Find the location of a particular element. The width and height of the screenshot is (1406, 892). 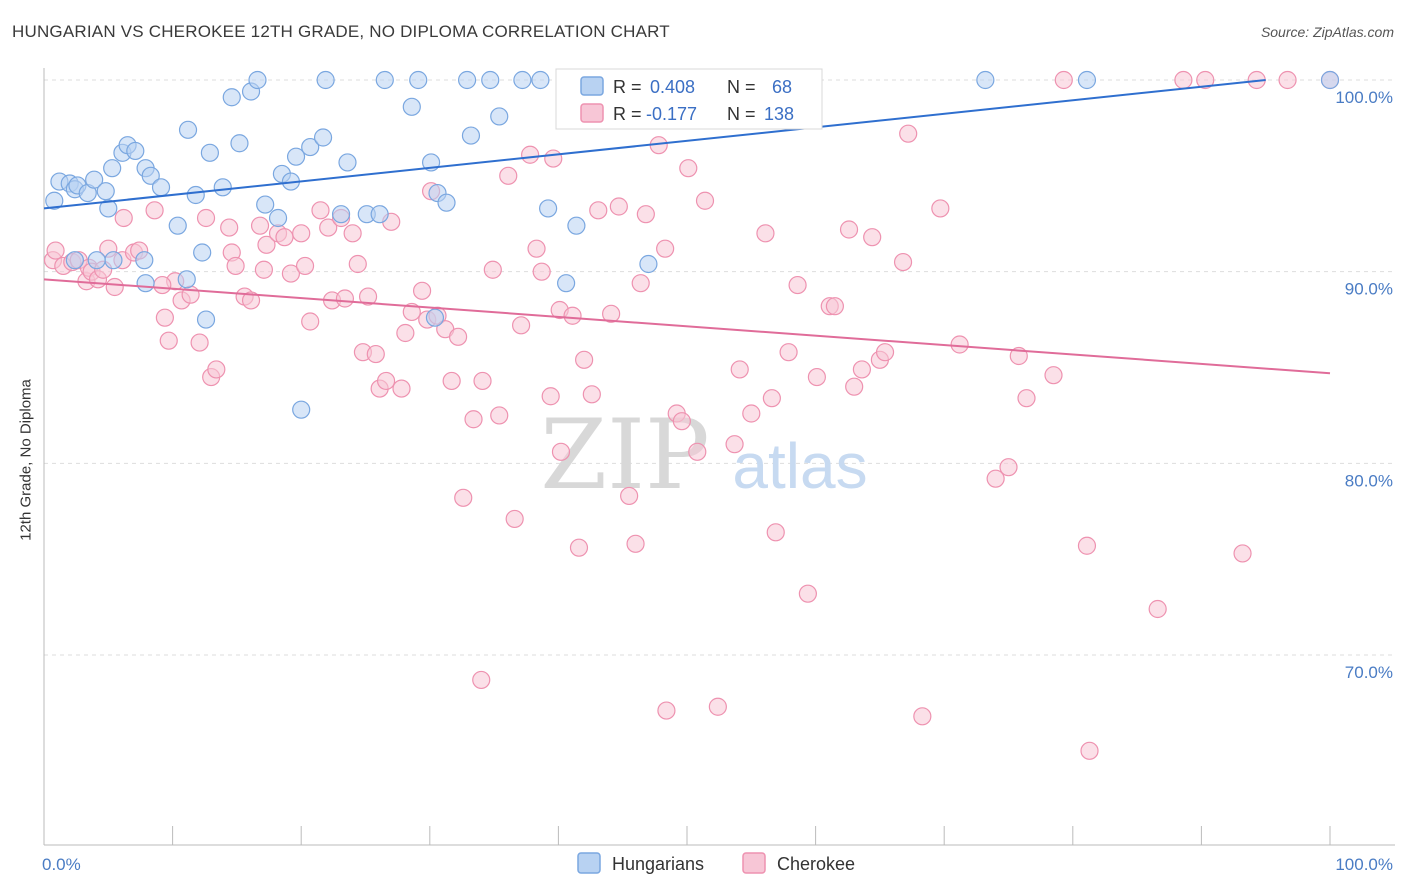

source-label: Source: ZipAtlas.com is located at coordinates (1327, 32).